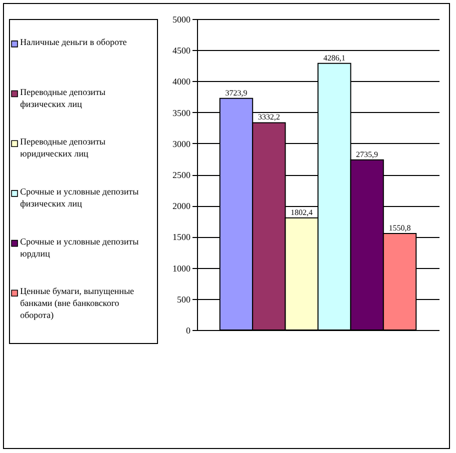 This screenshot has height=453, width=456. Describe the element at coordinates (77, 303) in the screenshot. I see `legend-label: Ценные бумаги, выпущенные банками (вне банковского оборота)` at that location.